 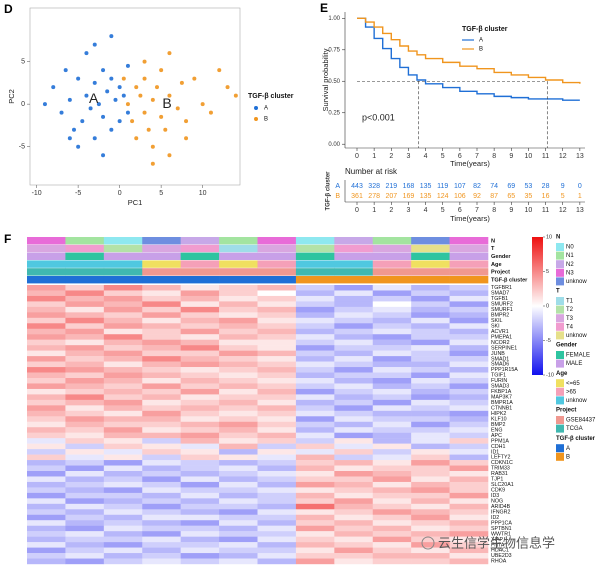 I want to click on risk-count: 119, so click(x=442, y=186).